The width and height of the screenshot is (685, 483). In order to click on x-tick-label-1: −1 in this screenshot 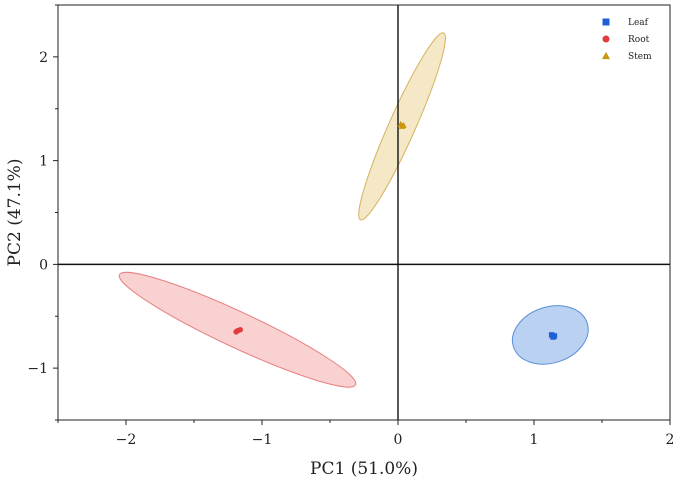, I will do `click(262, 440)`.